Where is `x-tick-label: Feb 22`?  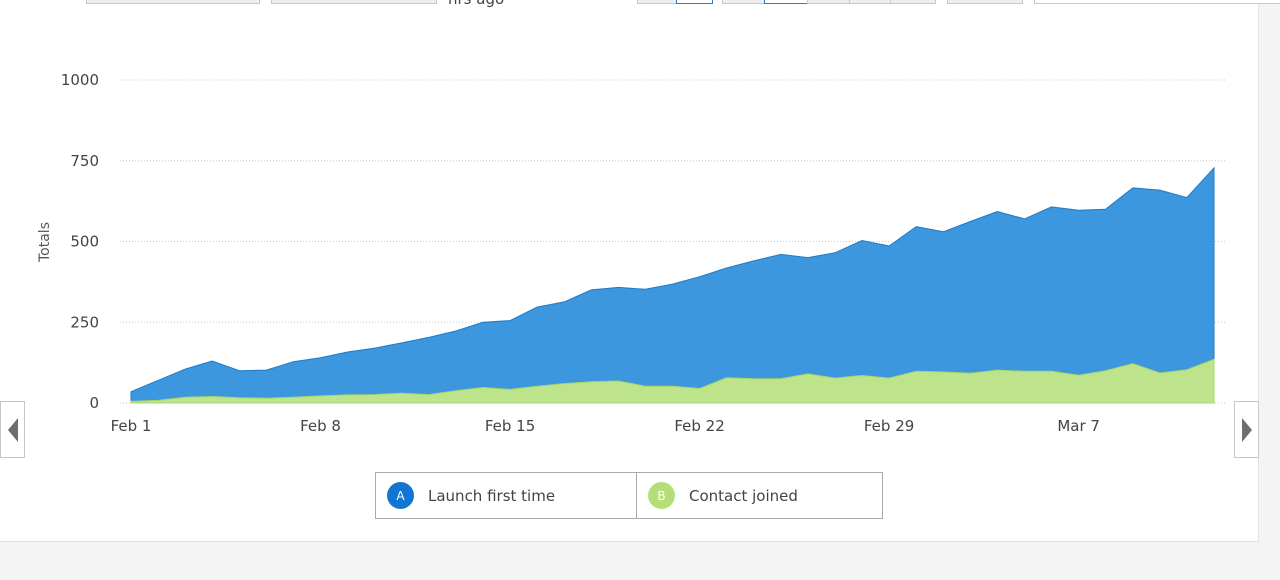
x-tick-label: Feb 22 is located at coordinates (699, 426).